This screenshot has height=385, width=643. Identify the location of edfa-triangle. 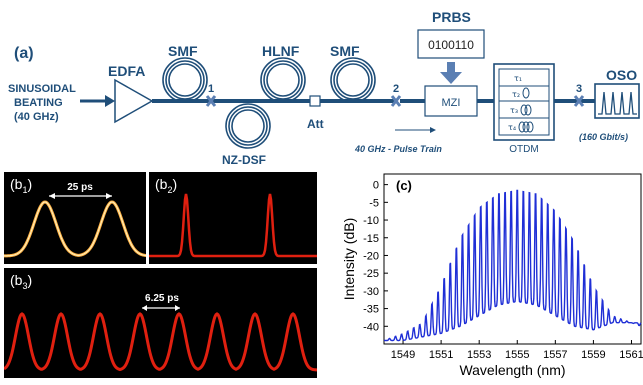
(134, 101).